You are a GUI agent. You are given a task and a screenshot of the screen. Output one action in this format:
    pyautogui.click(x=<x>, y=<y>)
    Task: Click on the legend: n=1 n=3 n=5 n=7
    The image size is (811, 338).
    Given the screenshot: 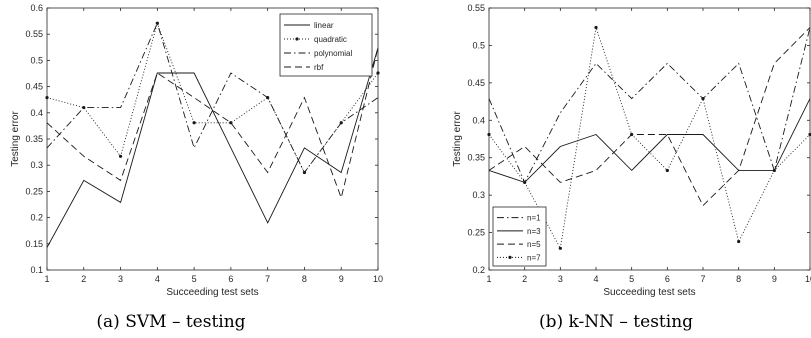 What is the action you would take?
    pyautogui.click(x=519, y=236)
    